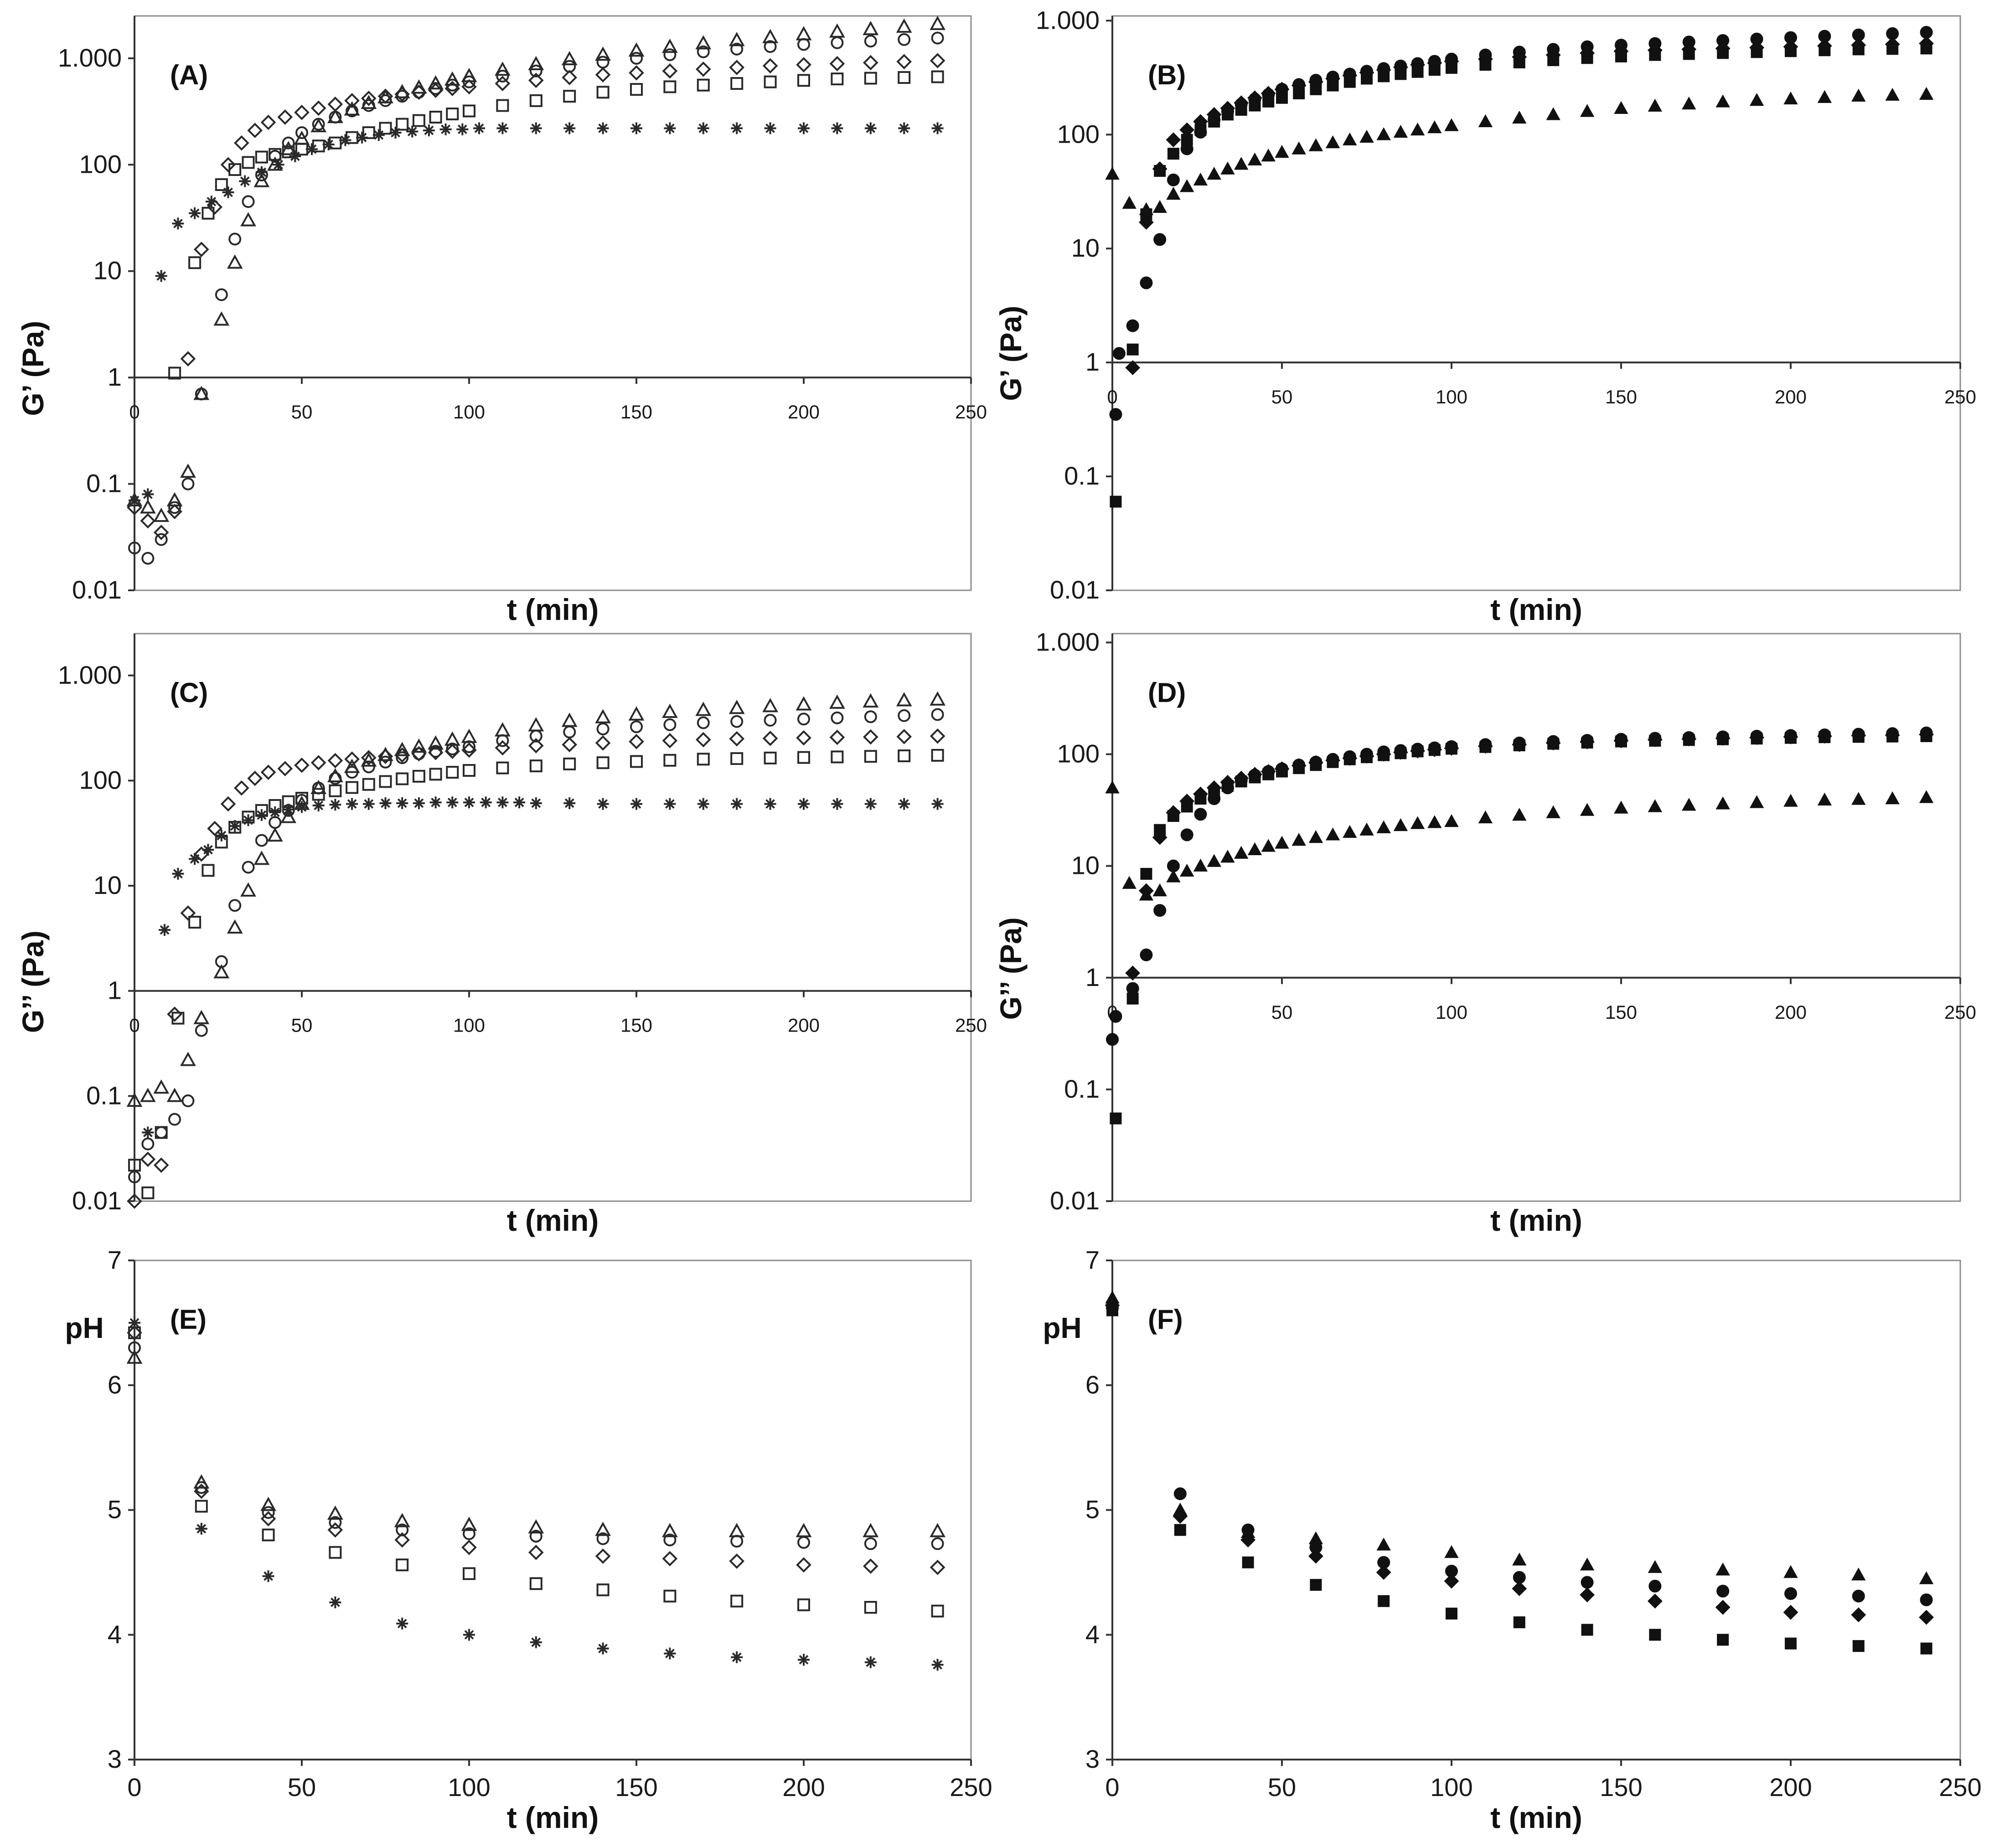 This screenshot has height=1848, width=1989. What do you see at coordinates (1167, 75) in the screenshot?
I see `panel-label: (B)` at bounding box center [1167, 75].